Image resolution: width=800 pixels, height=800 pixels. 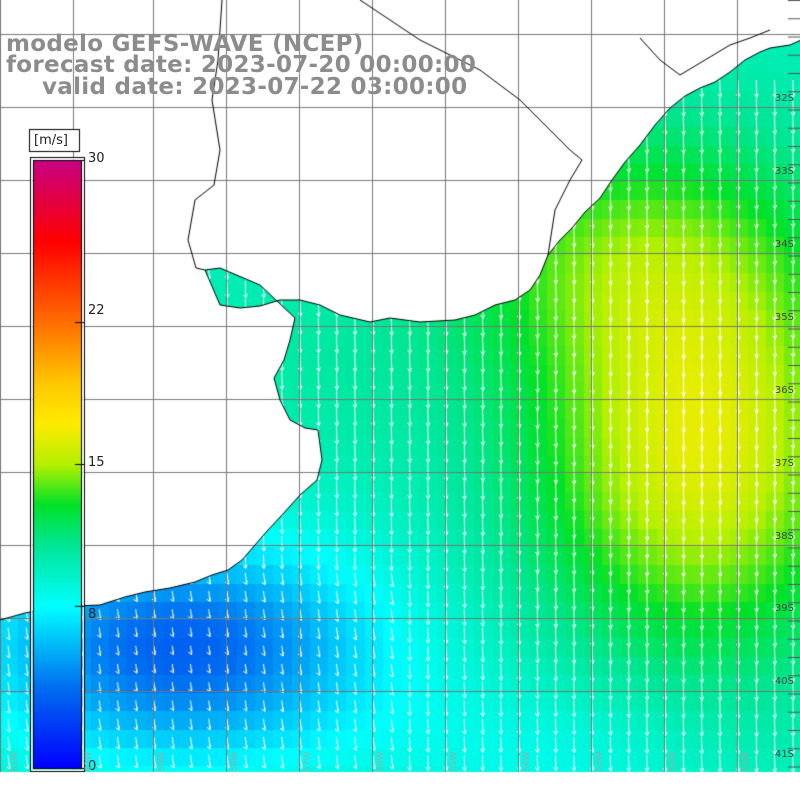 What do you see at coordinates (92, 766) in the screenshot?
I see `colorbar-tick-label: 0` at bounding box center [92, 766].